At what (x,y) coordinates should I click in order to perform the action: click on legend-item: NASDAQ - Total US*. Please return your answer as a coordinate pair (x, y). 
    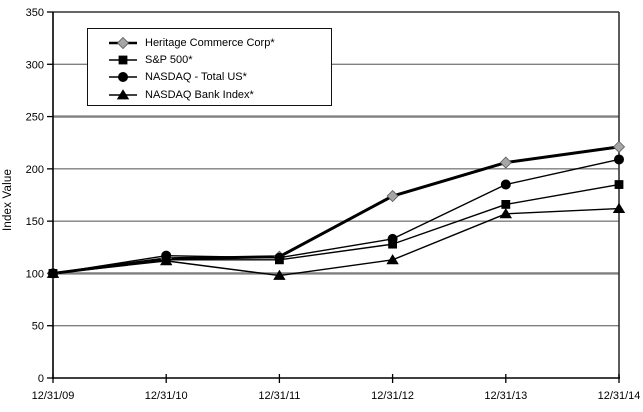
    Looking at the image, I should click on (220, 77).